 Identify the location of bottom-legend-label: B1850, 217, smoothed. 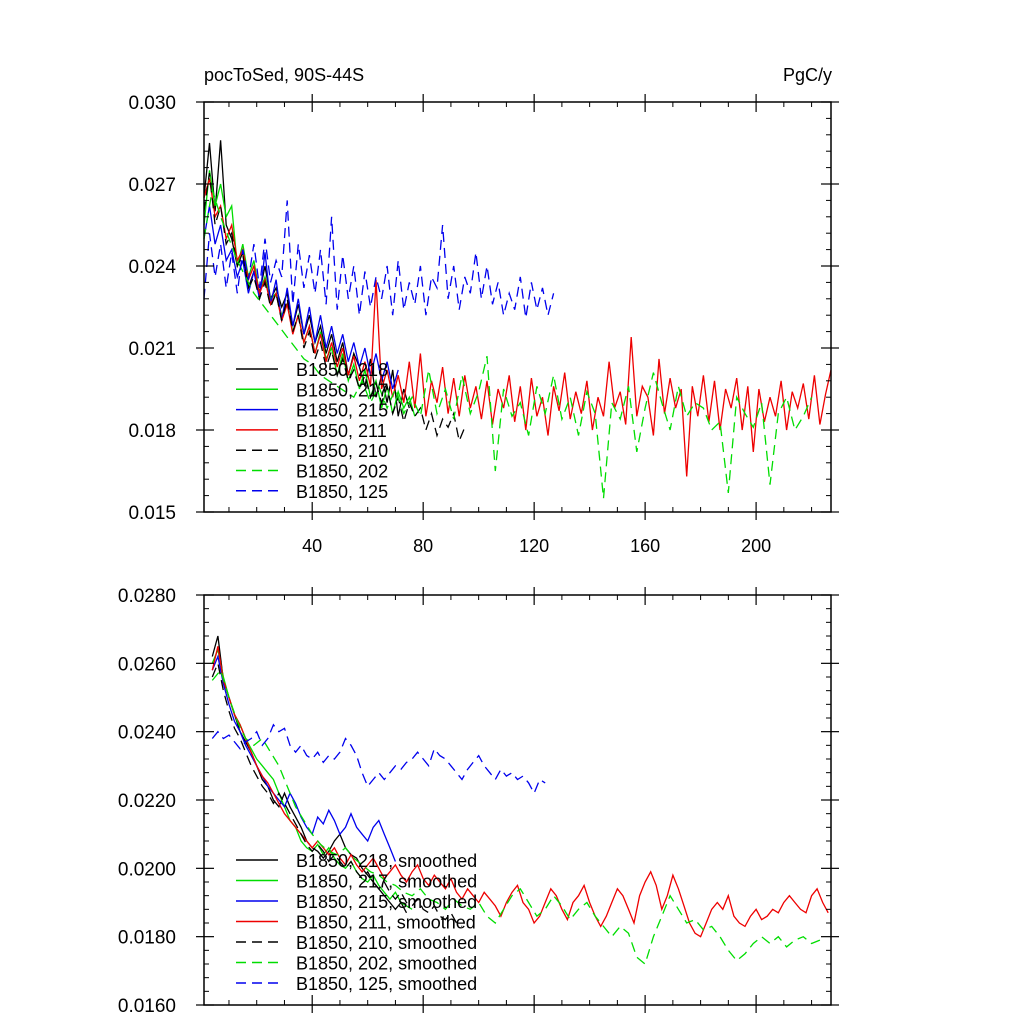
(386, 882).